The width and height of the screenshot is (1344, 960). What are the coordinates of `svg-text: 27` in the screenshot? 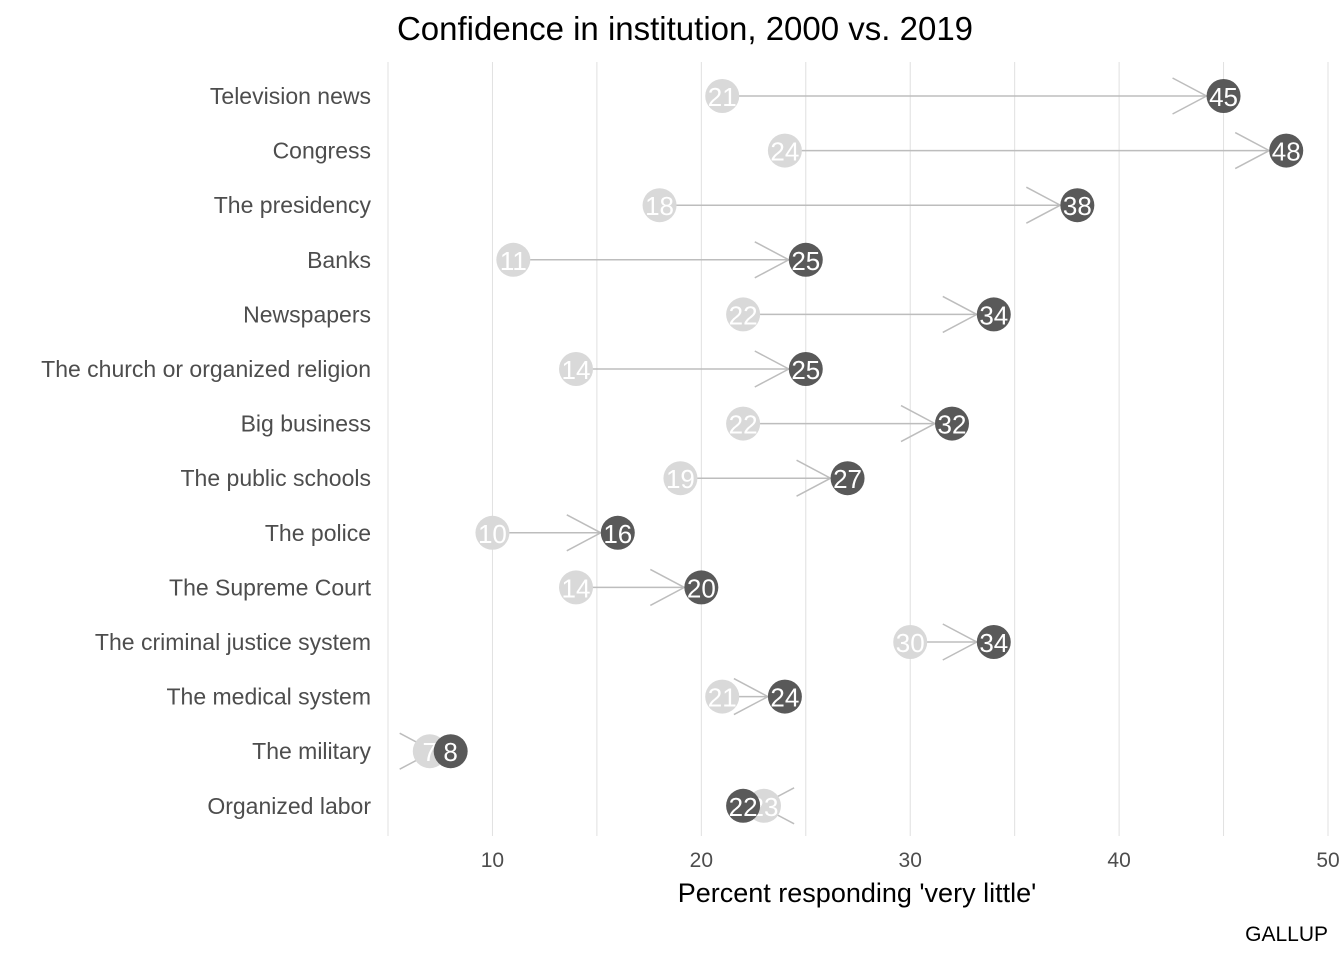 It's located at (847, 479).